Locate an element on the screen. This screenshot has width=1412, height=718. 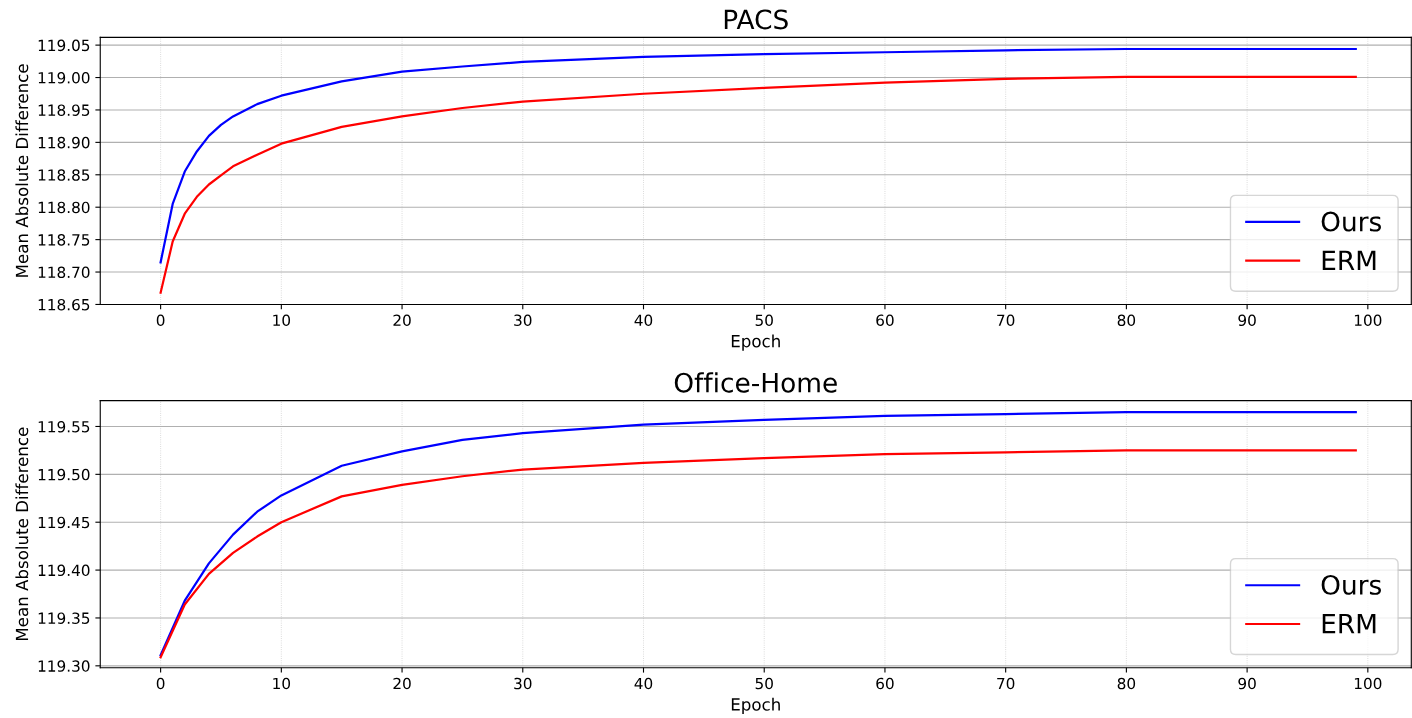
y-tick-label: 118.85 is located at coordinates (64, 175).